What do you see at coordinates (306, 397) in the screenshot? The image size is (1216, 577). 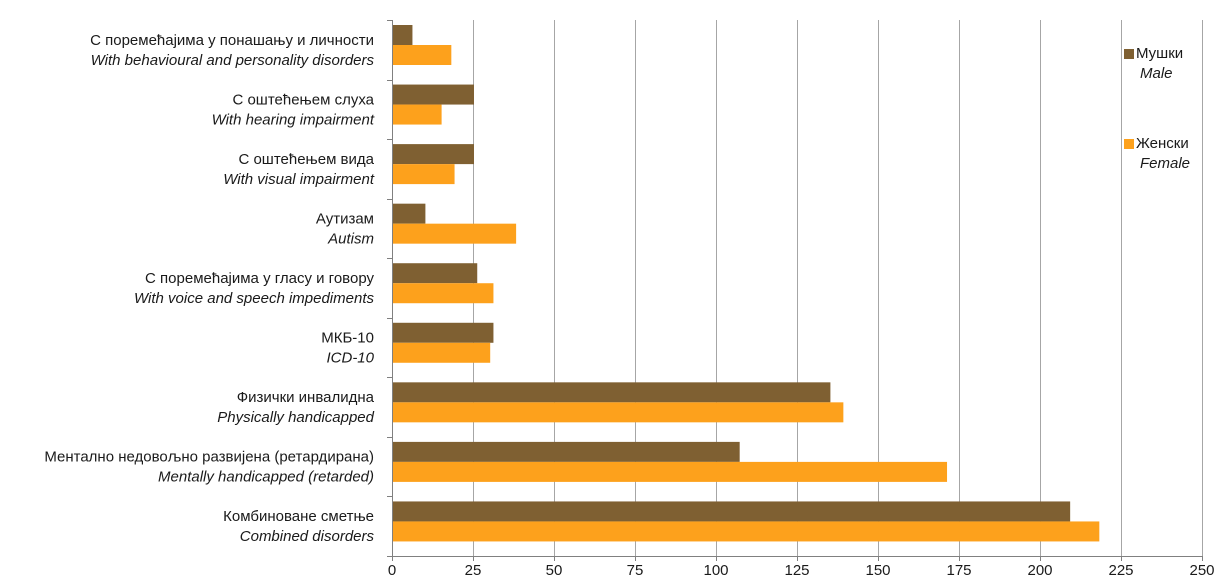 I see `category-label-sr-6: Физички инвалидна` at bounding box center [306, 397].